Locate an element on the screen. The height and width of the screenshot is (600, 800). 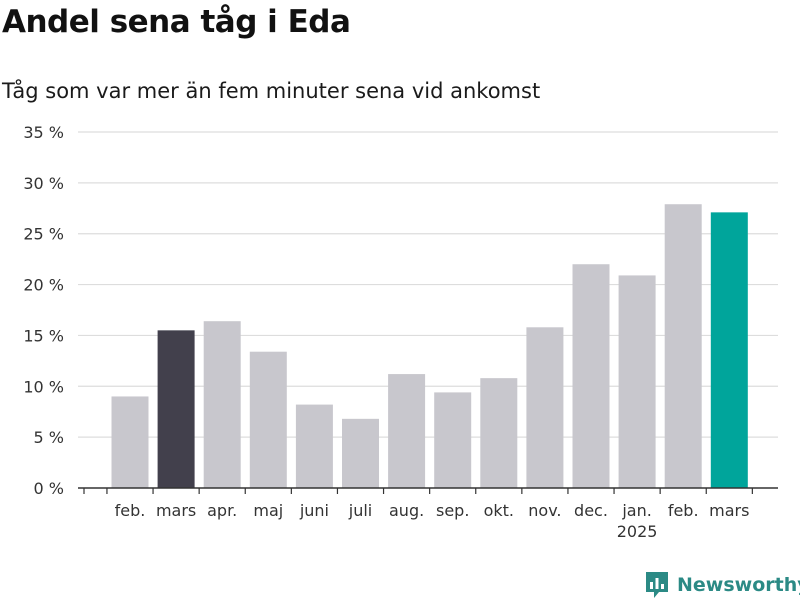
x-tick-label: okt. is located at coordinates (499, 510).